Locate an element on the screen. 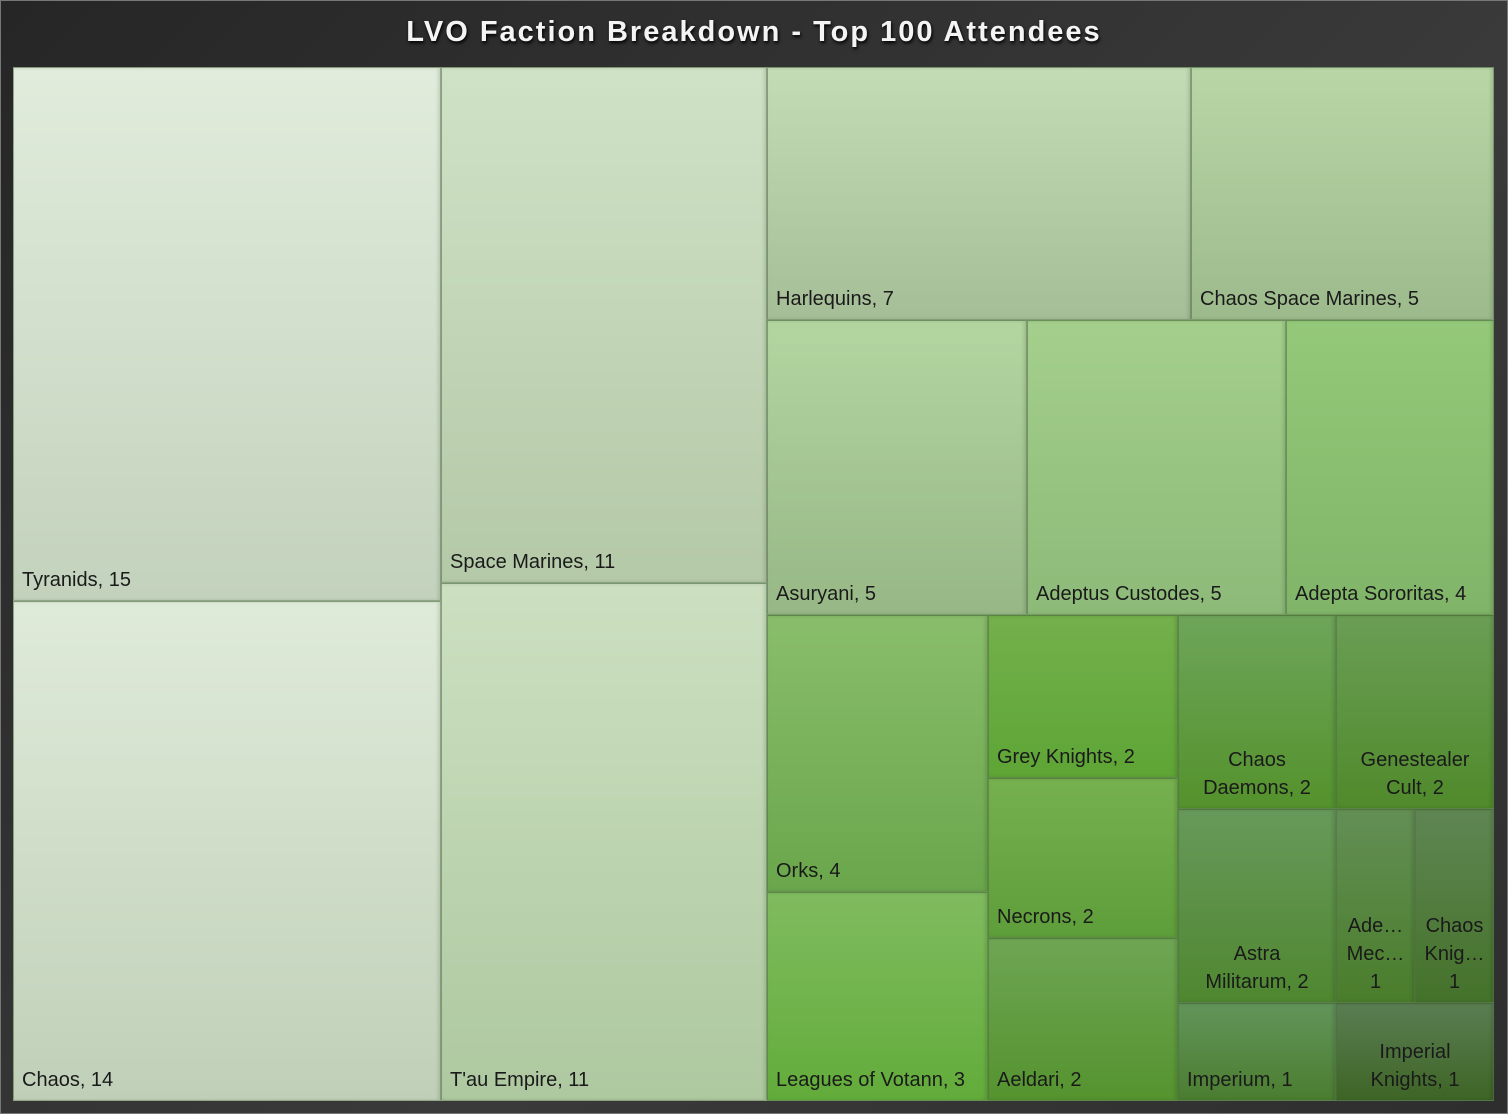 This screenshot has width=1508, height=1114. treemap-tile-tyranids: Tyranids, 15 is located at coordinates (227, 334).